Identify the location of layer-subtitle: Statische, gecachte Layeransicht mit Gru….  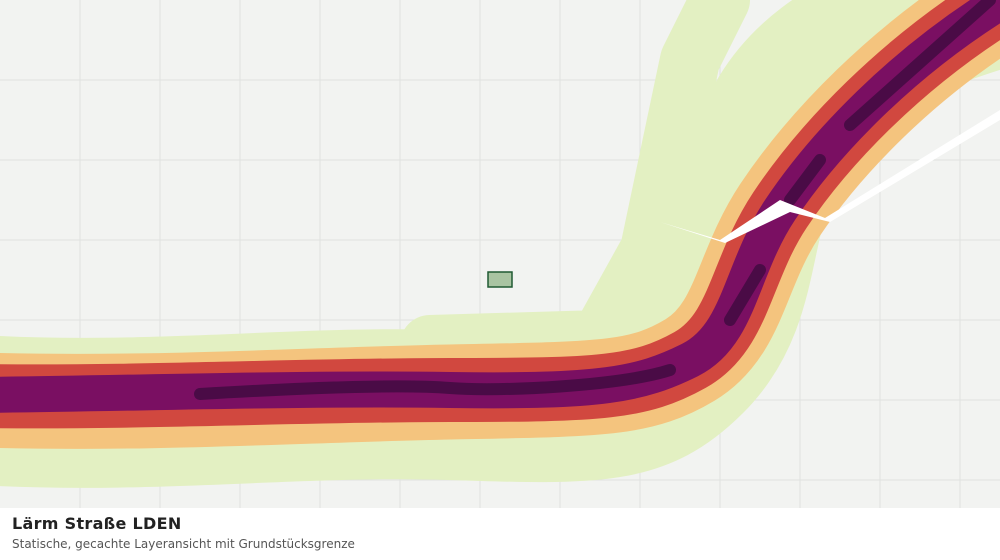
(183, 544).